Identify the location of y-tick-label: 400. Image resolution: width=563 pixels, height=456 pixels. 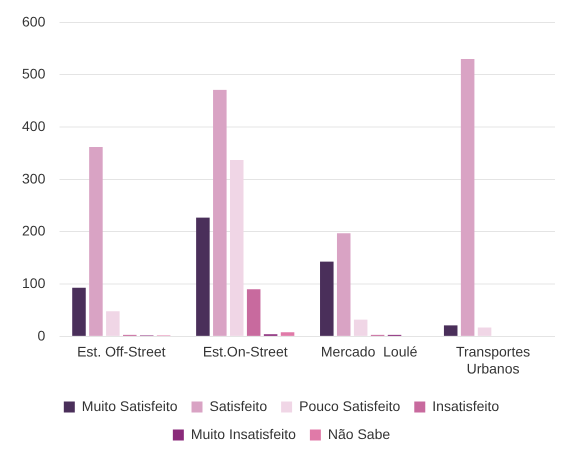
(34, 126).